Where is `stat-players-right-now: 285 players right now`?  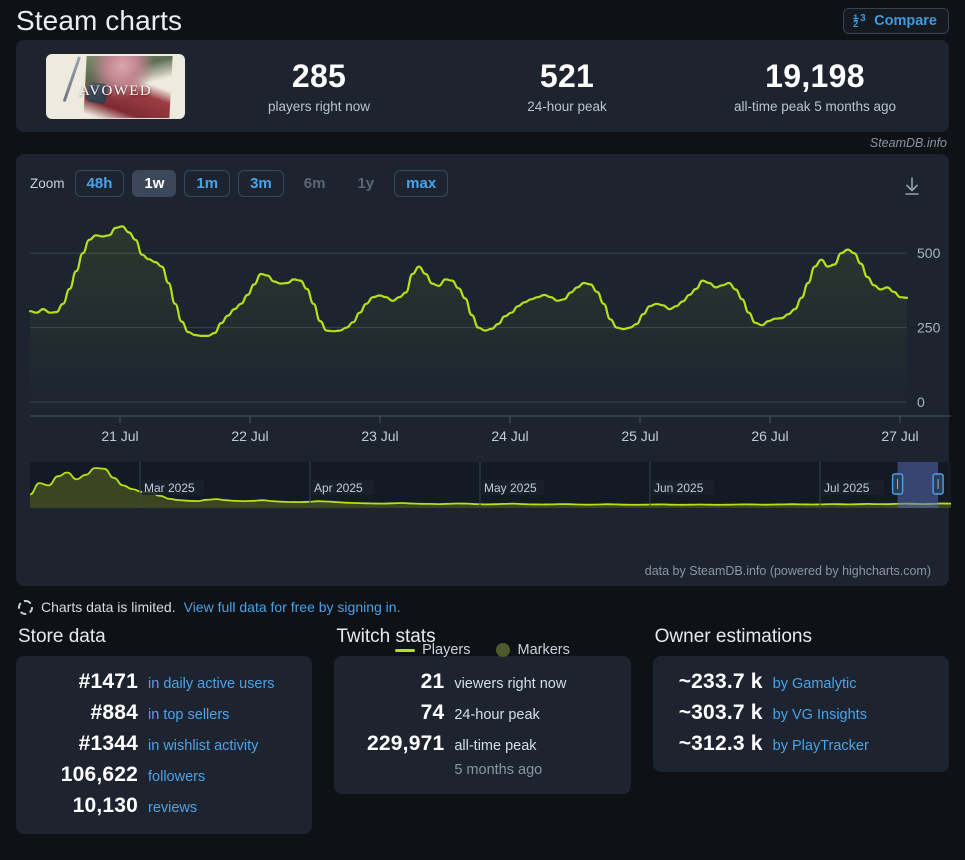 stat-players-right-now: 285 players right now is located at coordinates (319, 86).